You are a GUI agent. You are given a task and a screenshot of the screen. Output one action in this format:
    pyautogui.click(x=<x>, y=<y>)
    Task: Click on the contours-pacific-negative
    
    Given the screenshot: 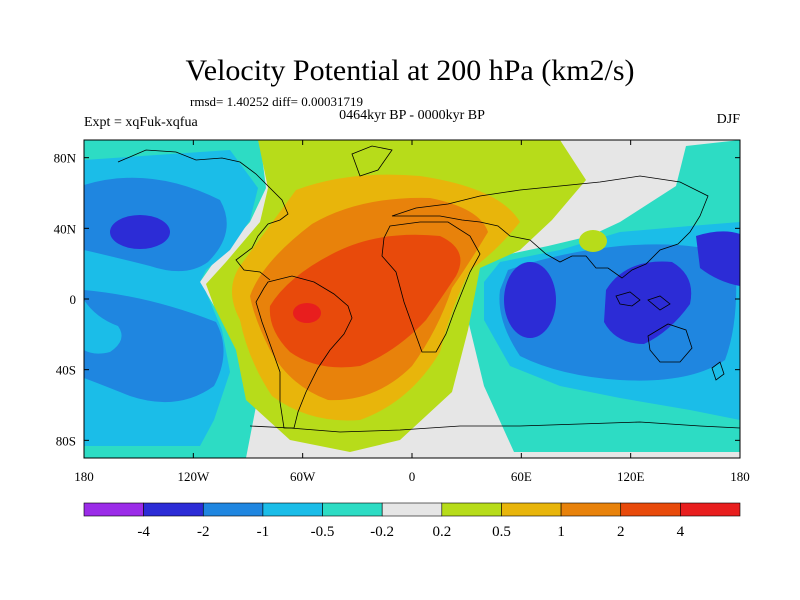 What is the action you would take?
    pyautogui.click(x=175, y=299)
    